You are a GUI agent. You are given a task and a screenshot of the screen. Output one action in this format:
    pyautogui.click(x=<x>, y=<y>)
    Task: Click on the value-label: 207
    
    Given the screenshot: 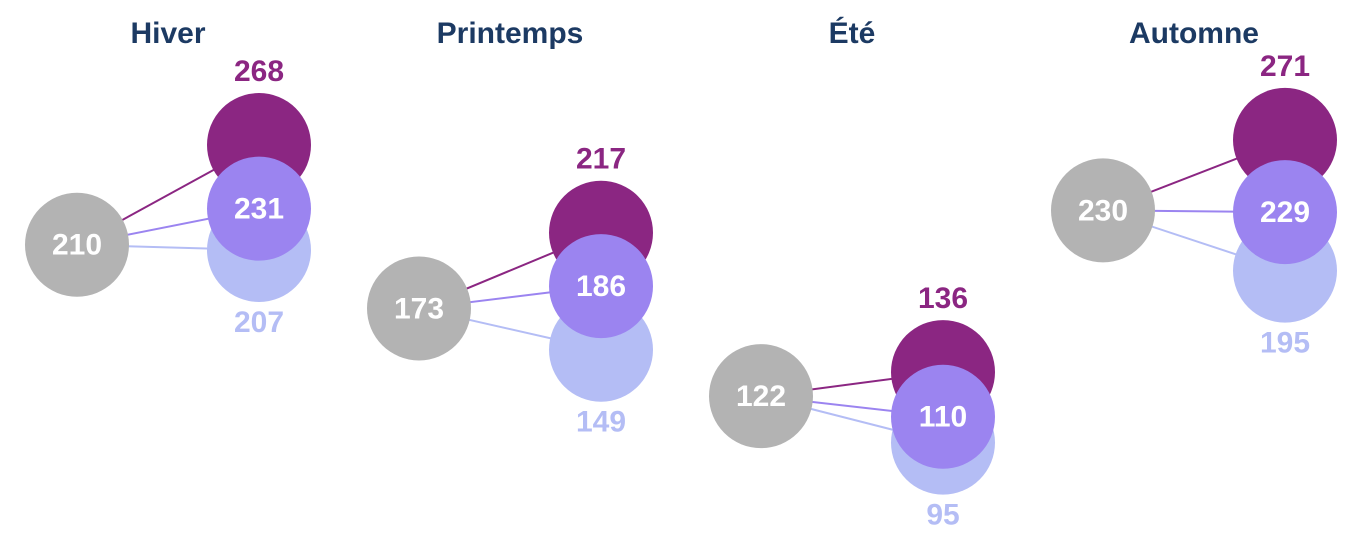 What is the action you would take?
    pyautogui.click(x=259, y=322)
    